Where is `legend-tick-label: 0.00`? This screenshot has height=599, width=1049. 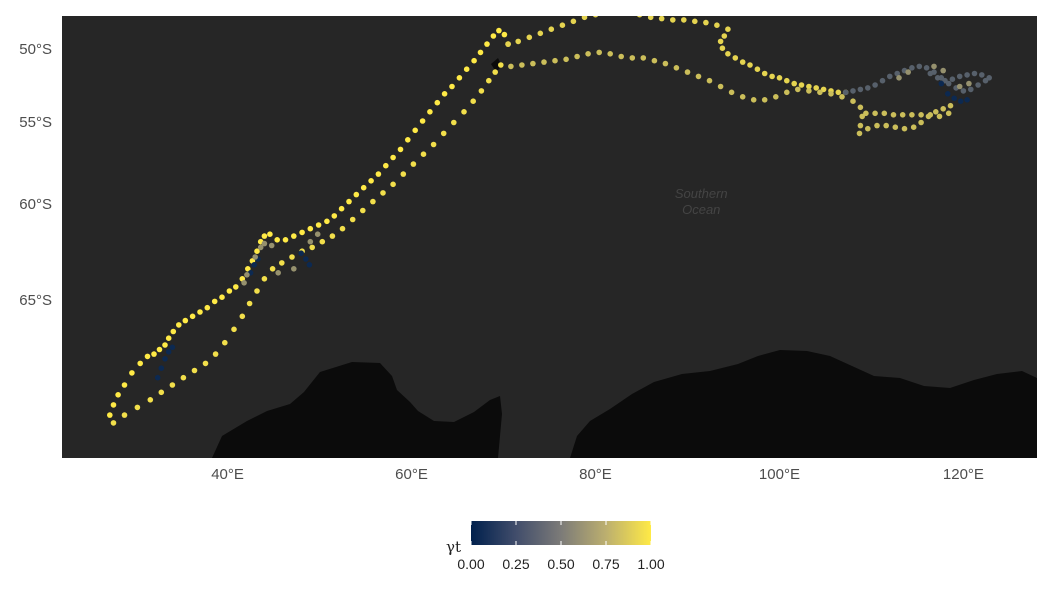
legend-tick-label: 0.00 is located at coordinates (471, 564).